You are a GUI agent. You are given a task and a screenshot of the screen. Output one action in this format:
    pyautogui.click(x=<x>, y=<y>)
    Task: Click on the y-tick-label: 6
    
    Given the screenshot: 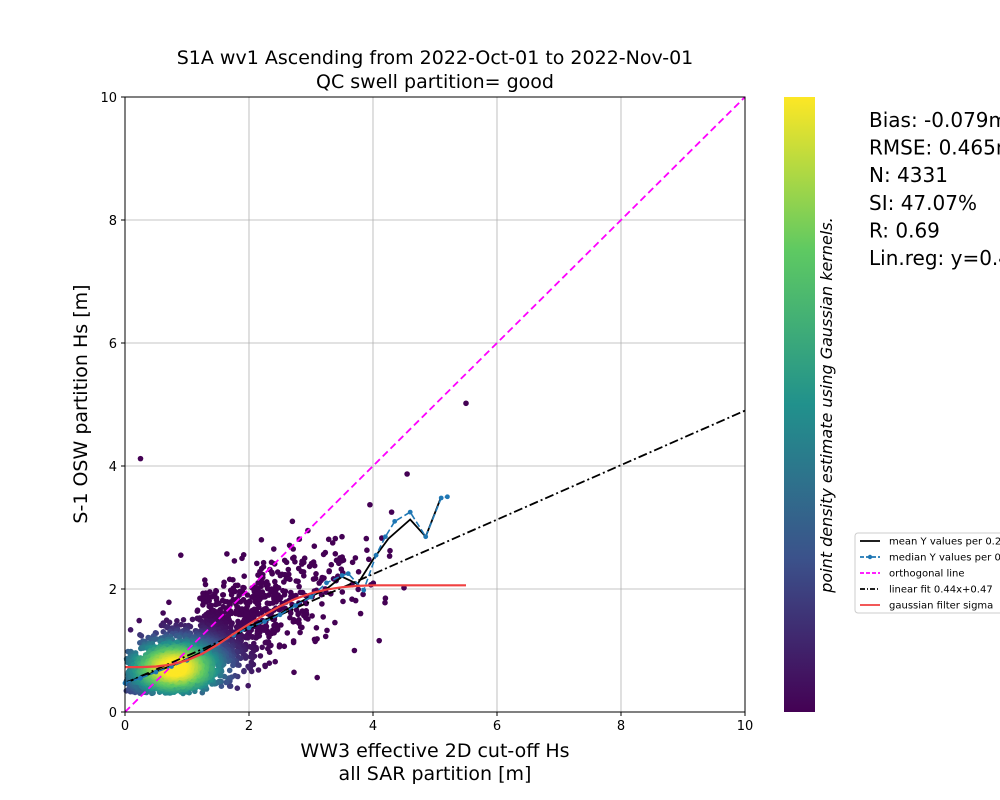 What is the action you would take?
    pyautogui.click(x=113, y=344)
    